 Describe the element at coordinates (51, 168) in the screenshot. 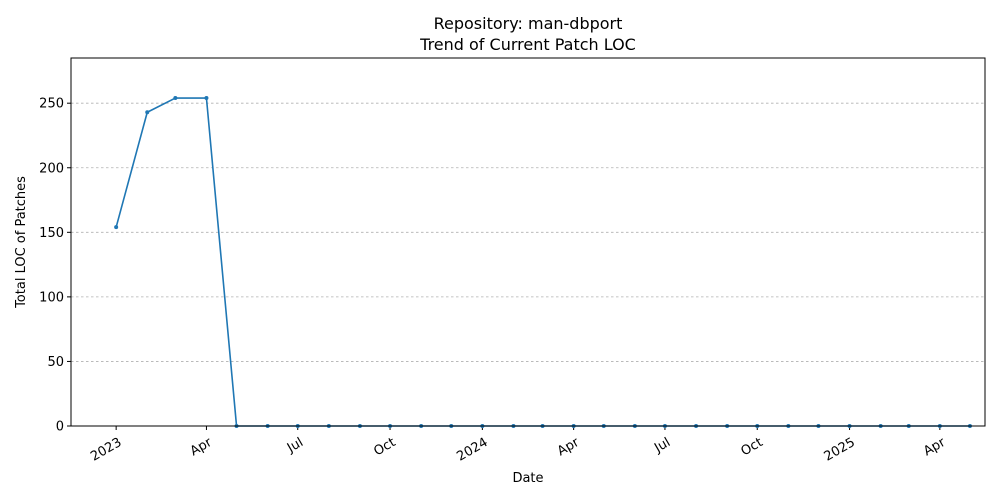

I see `y-tick-label: 200` at that location.